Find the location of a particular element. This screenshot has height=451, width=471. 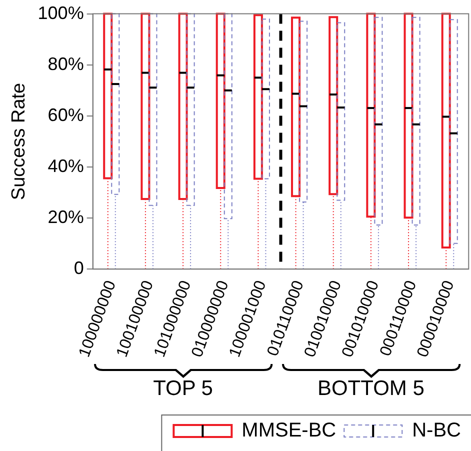

y-tick-label: 100% is located at coordinates (61, 12).